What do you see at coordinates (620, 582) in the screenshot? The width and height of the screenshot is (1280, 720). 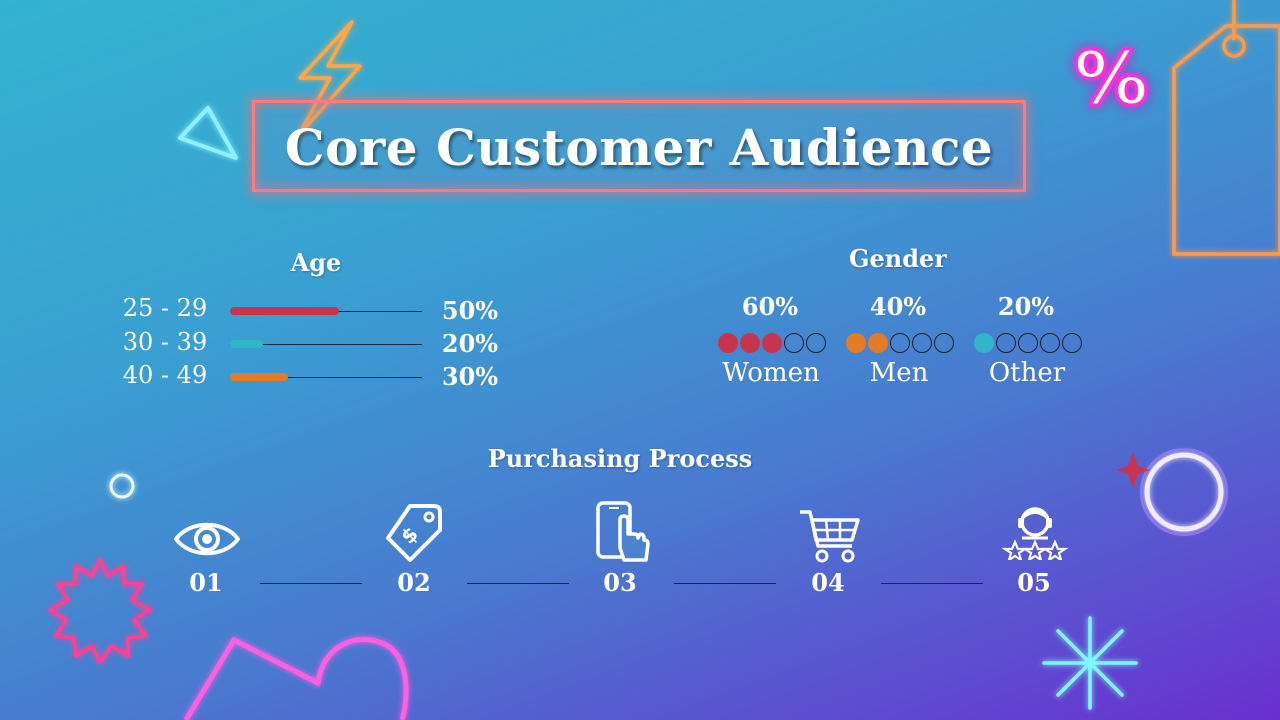 I see `step-number: 03` at bounding box center [620, 582].